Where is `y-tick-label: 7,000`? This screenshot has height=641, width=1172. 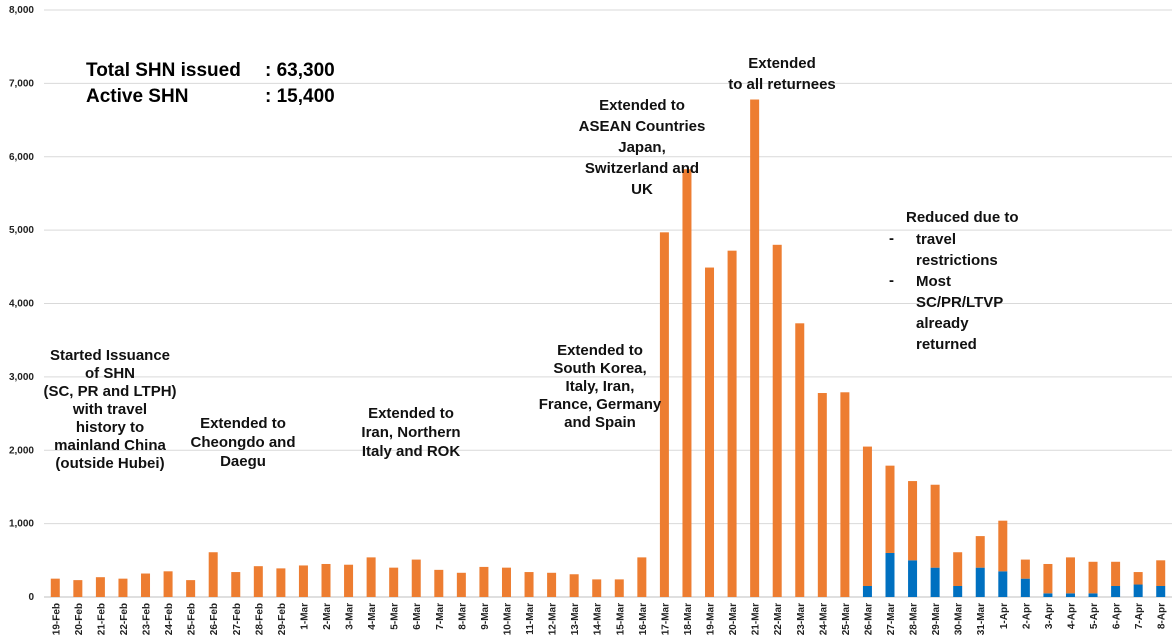
y-tick-label: 7,000 is located at coordinates (21, 83).